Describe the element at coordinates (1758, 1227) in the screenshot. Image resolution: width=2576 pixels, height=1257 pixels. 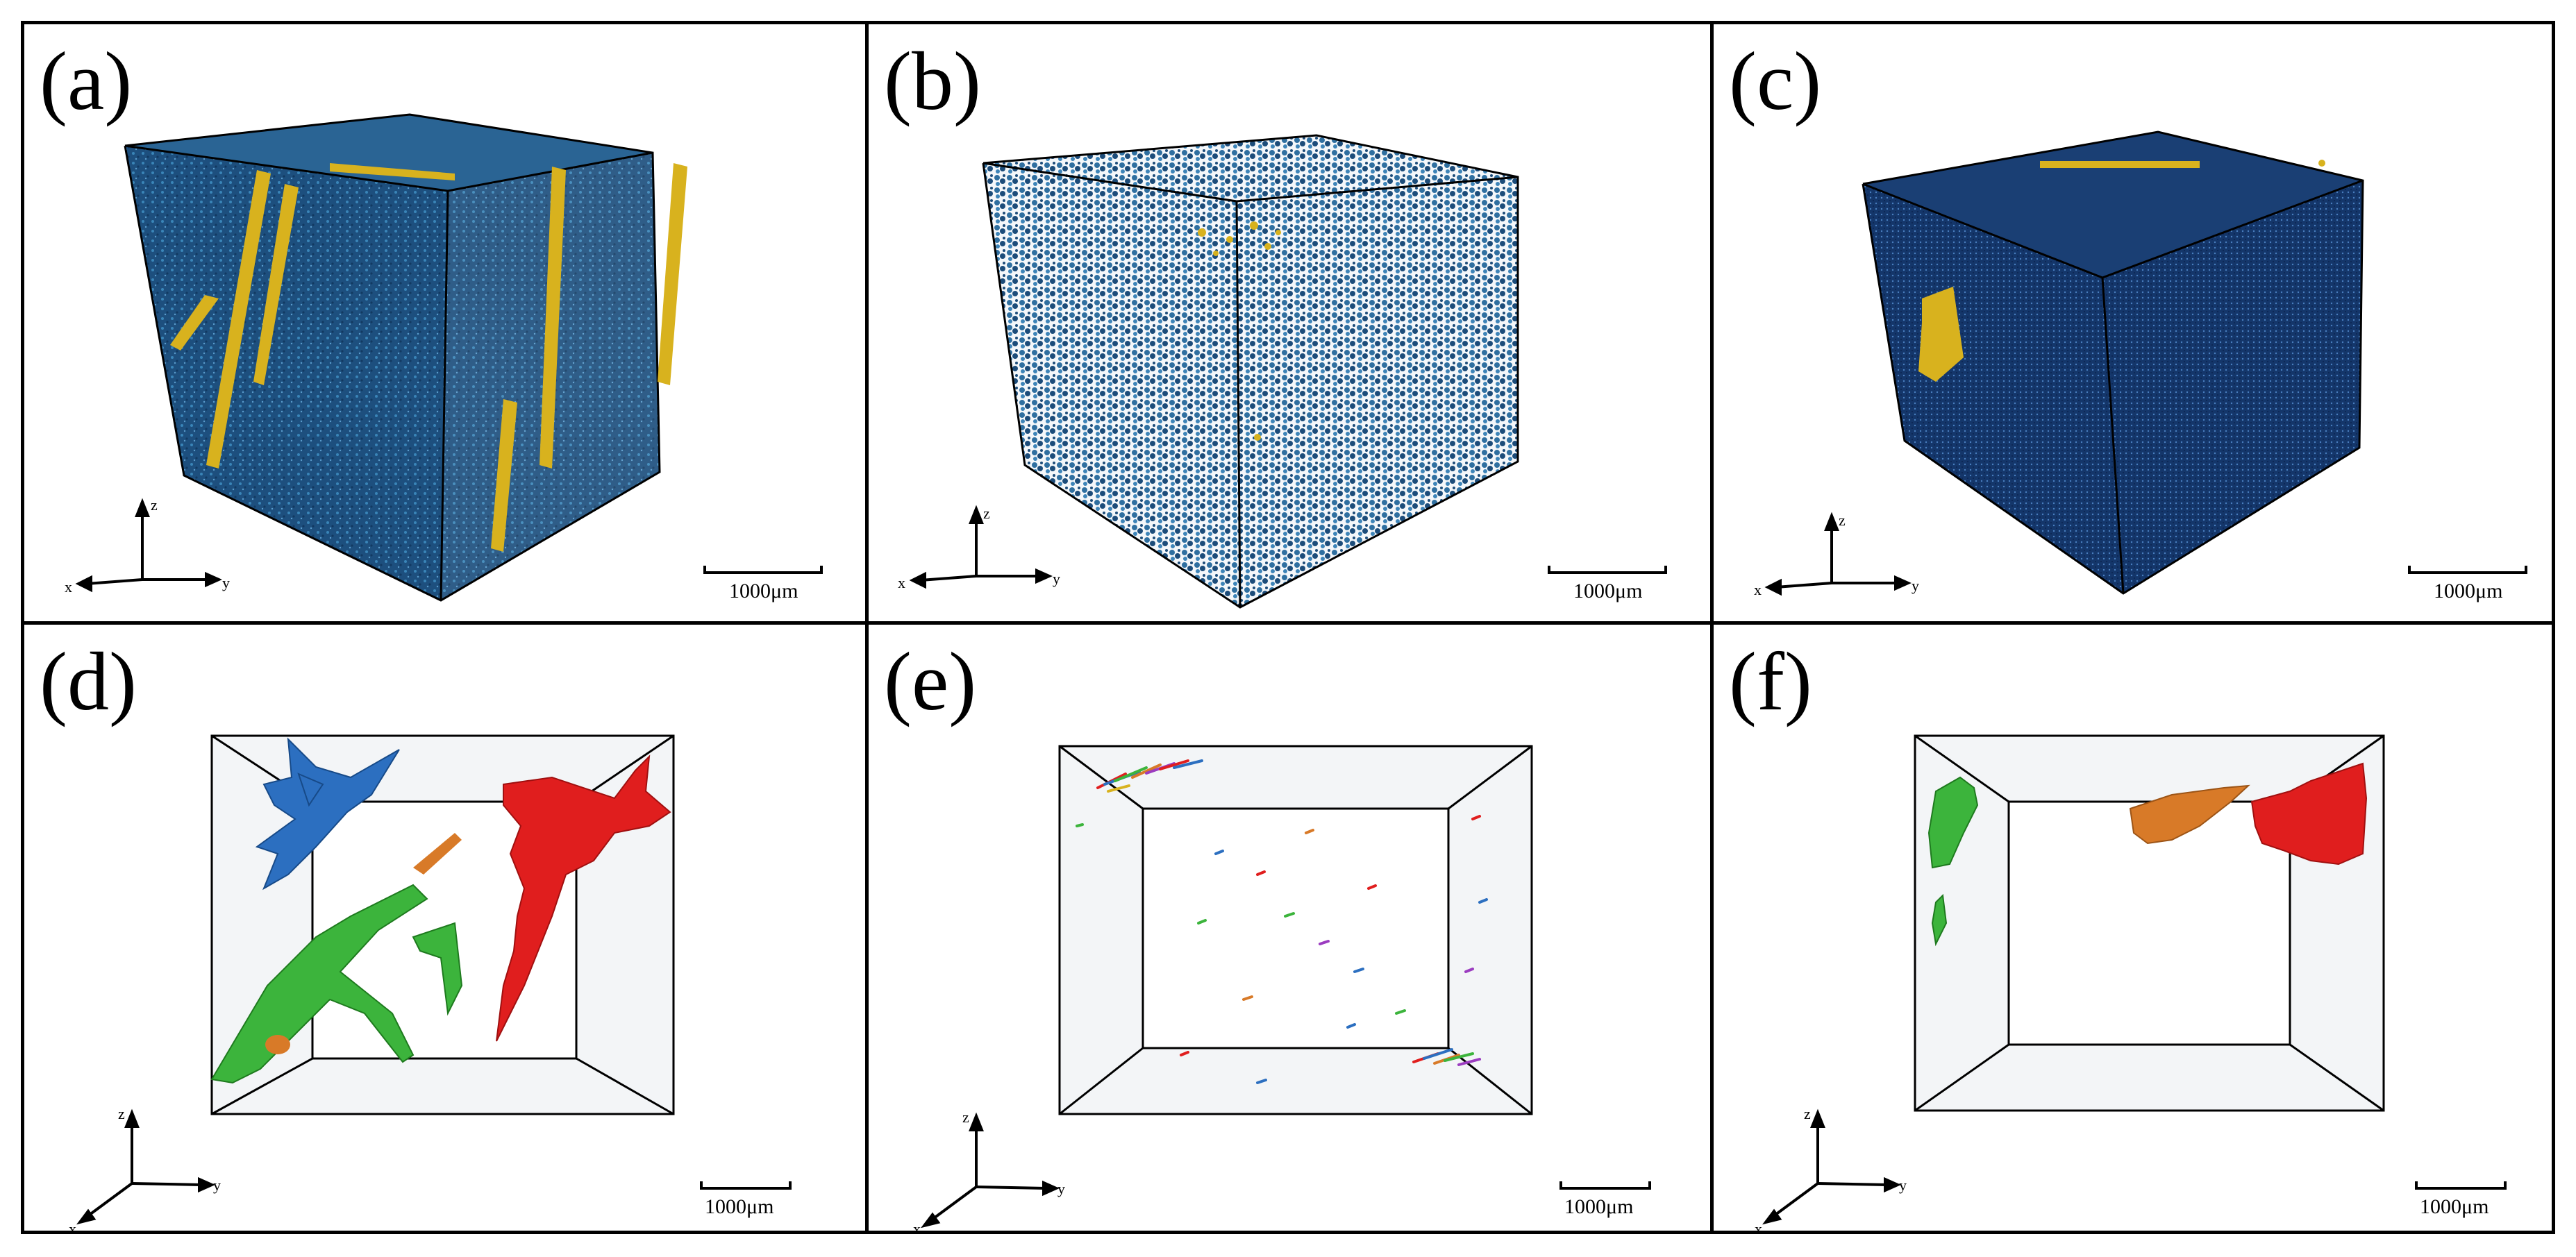
I see `axis-x-label-f: x` at that location.